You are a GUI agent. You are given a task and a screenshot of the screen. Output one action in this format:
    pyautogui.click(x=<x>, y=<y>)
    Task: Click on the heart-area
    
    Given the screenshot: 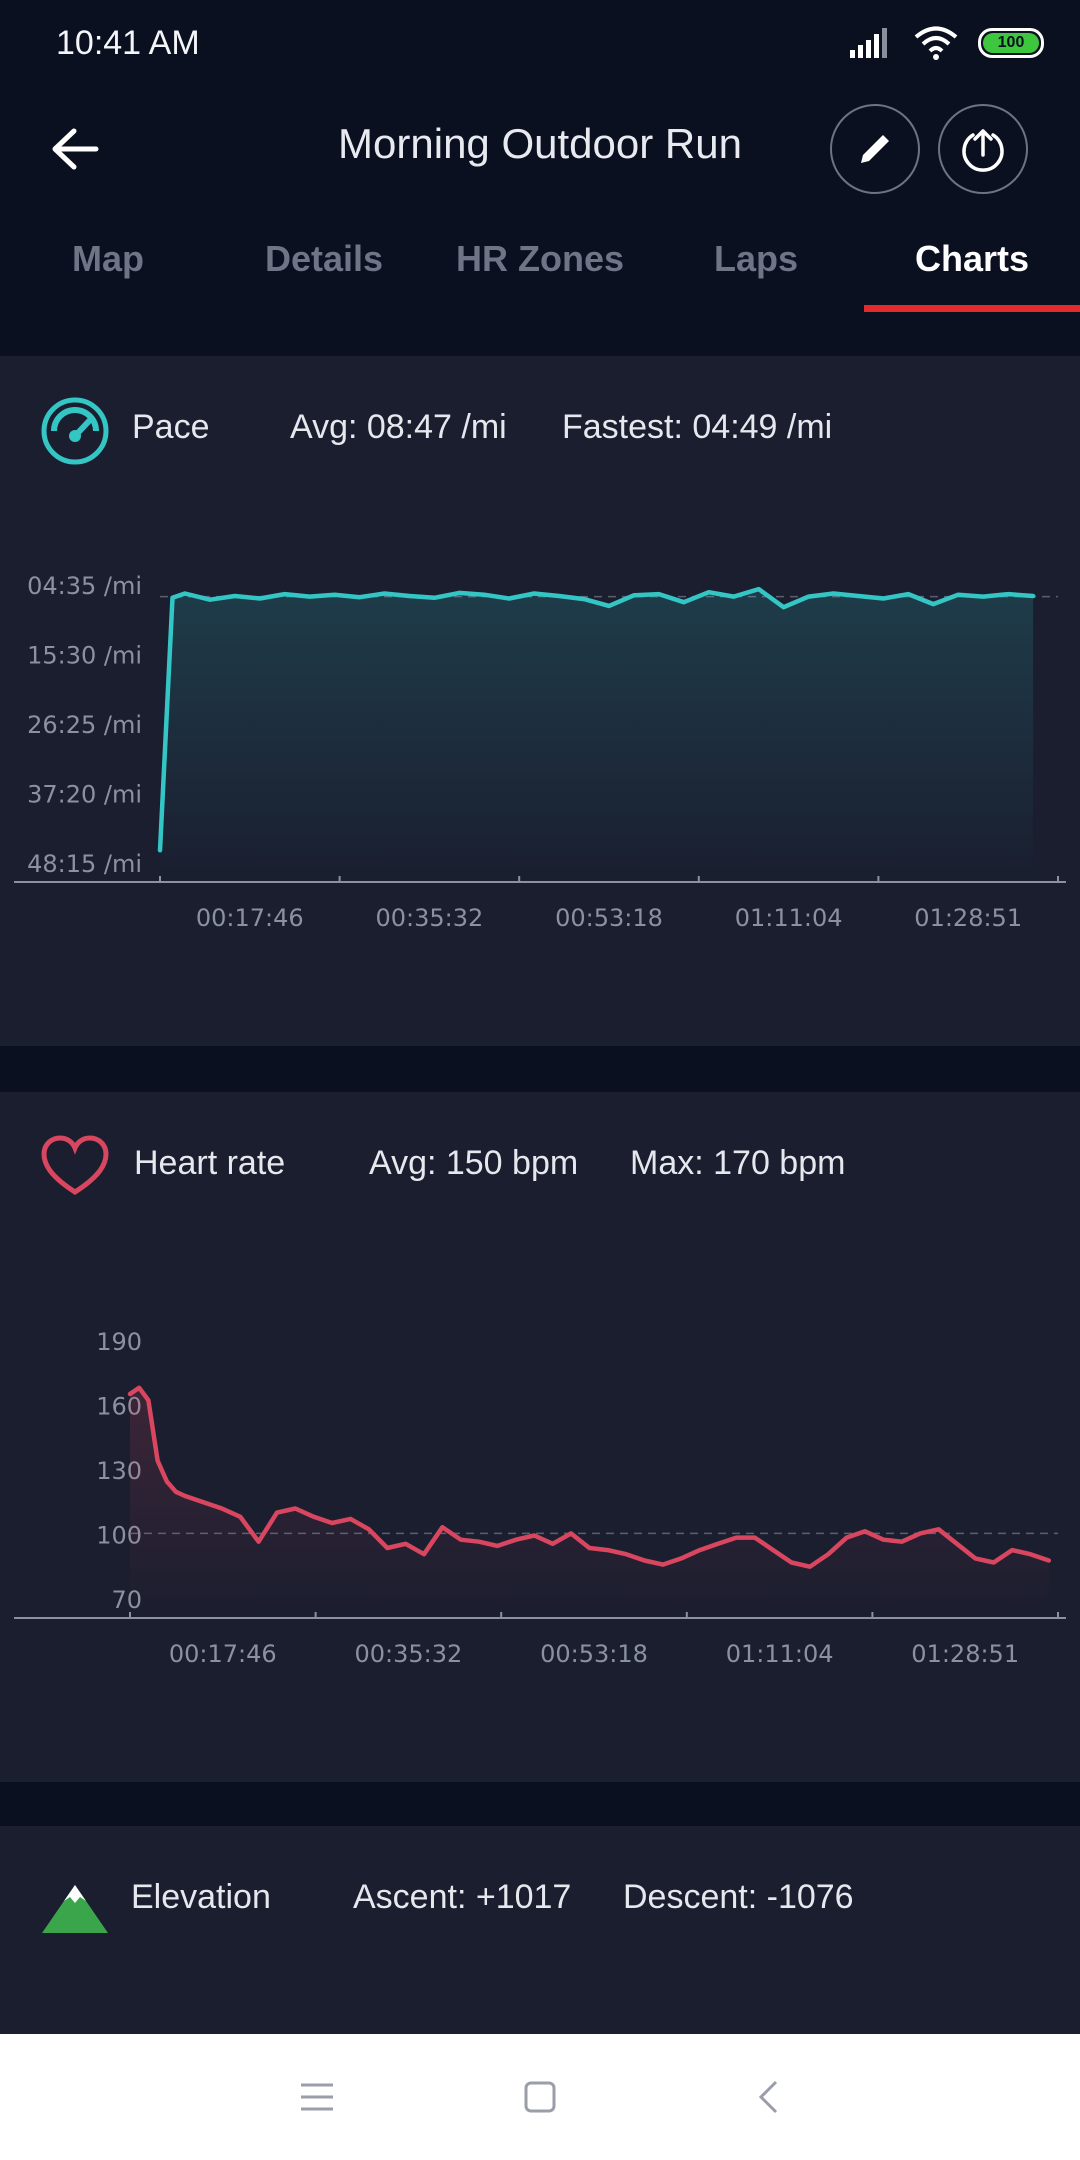 What is the action you would take?
    pyautogui.click(x=589, y=1502)
    